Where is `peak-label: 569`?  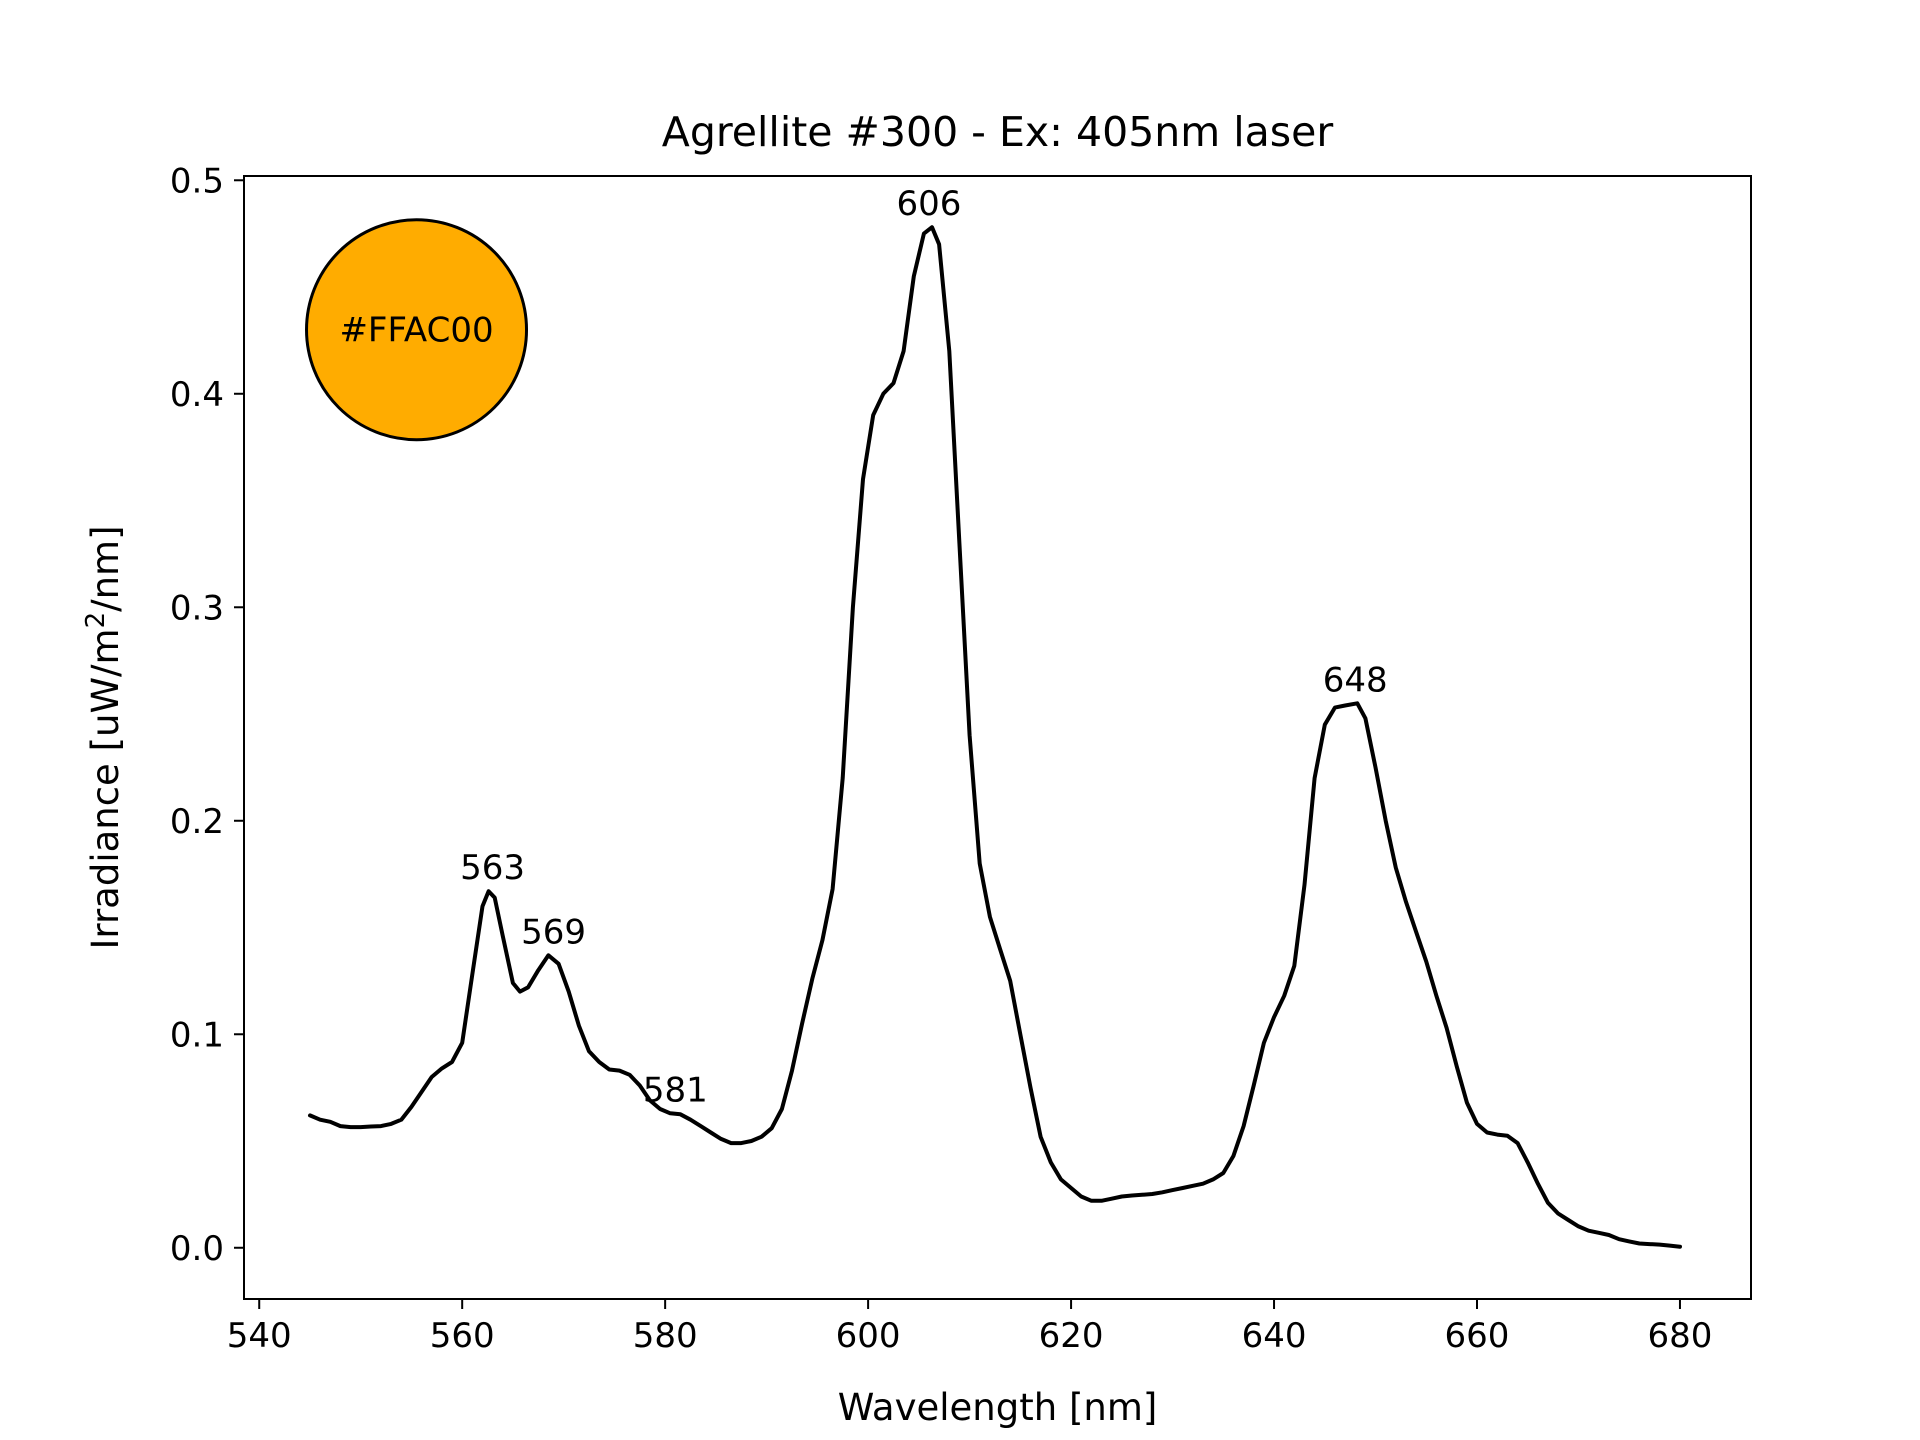 peak-label: 569 is located at coordinates (553, 932).